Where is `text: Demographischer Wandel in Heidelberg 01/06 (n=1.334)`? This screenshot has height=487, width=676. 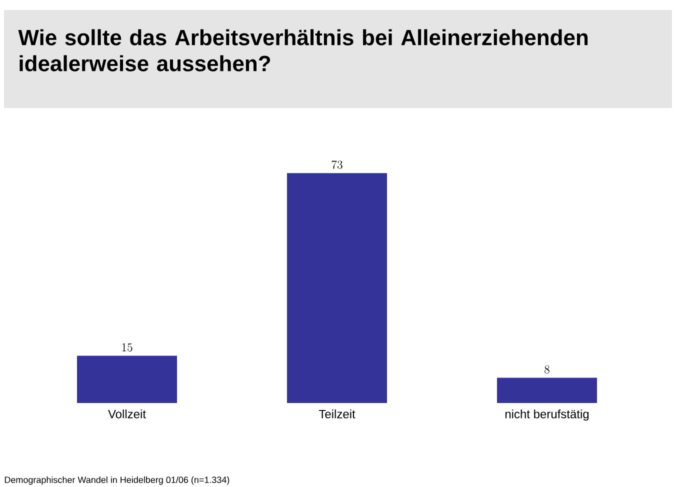
text: Demographischer Wandel in Heidelberg 01/06 (n=1.334) is located at coordinates (117, 480).